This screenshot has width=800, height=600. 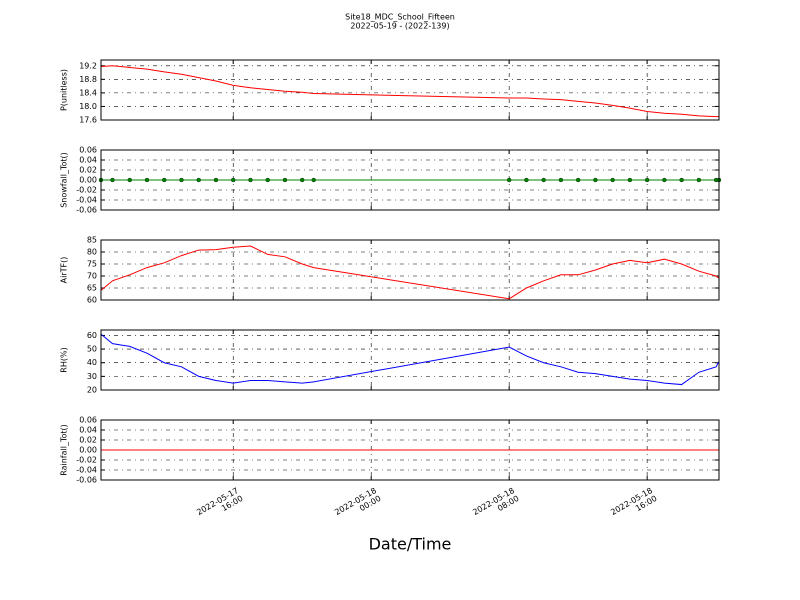 What do you see at coordinates (92, 376) in the screenshot?
I see `y-tick-label: 30` at bounding box center [92, 376].